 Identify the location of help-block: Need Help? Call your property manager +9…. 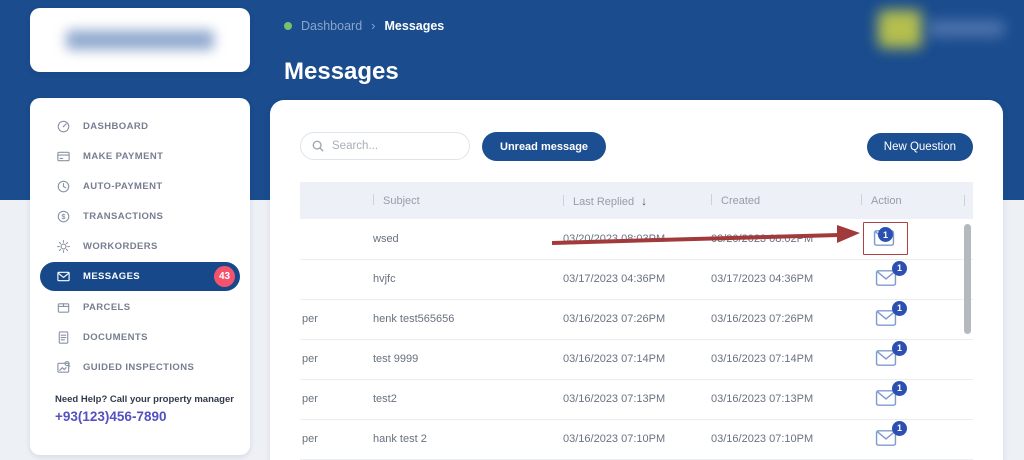
(140, 403).